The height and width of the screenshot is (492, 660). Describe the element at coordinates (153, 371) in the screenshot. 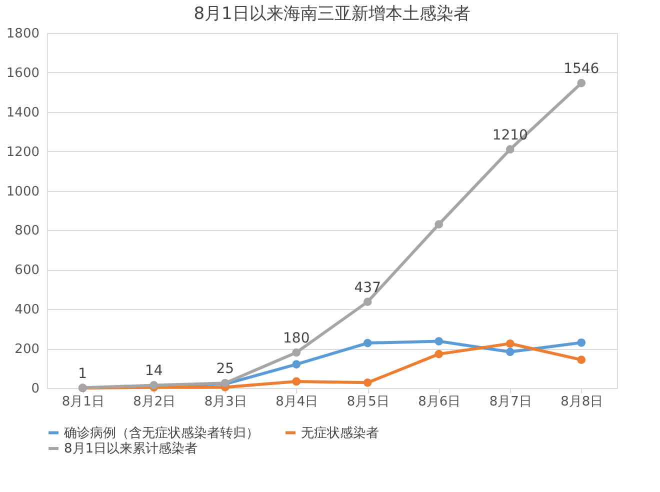

I see `data-label: 14` at that location.